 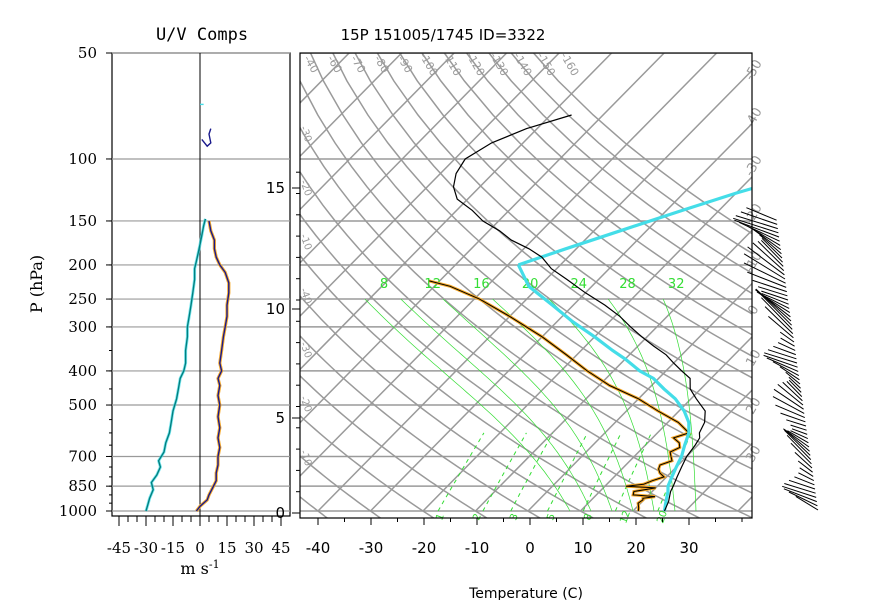 I want to click on p-axis-label: P (hPa), so click(x=36, y=284).